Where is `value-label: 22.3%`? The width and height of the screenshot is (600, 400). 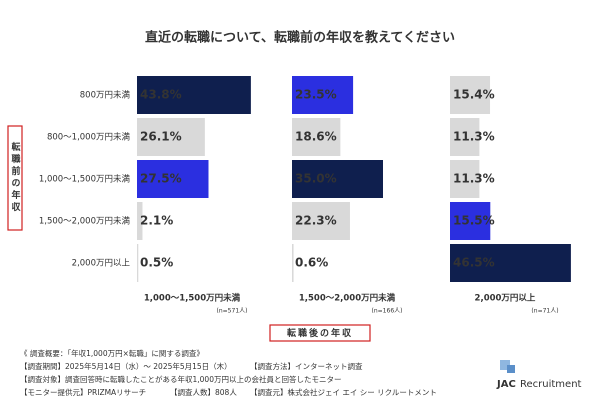 value-label: 22.3% is located at coordinates (316, 221).